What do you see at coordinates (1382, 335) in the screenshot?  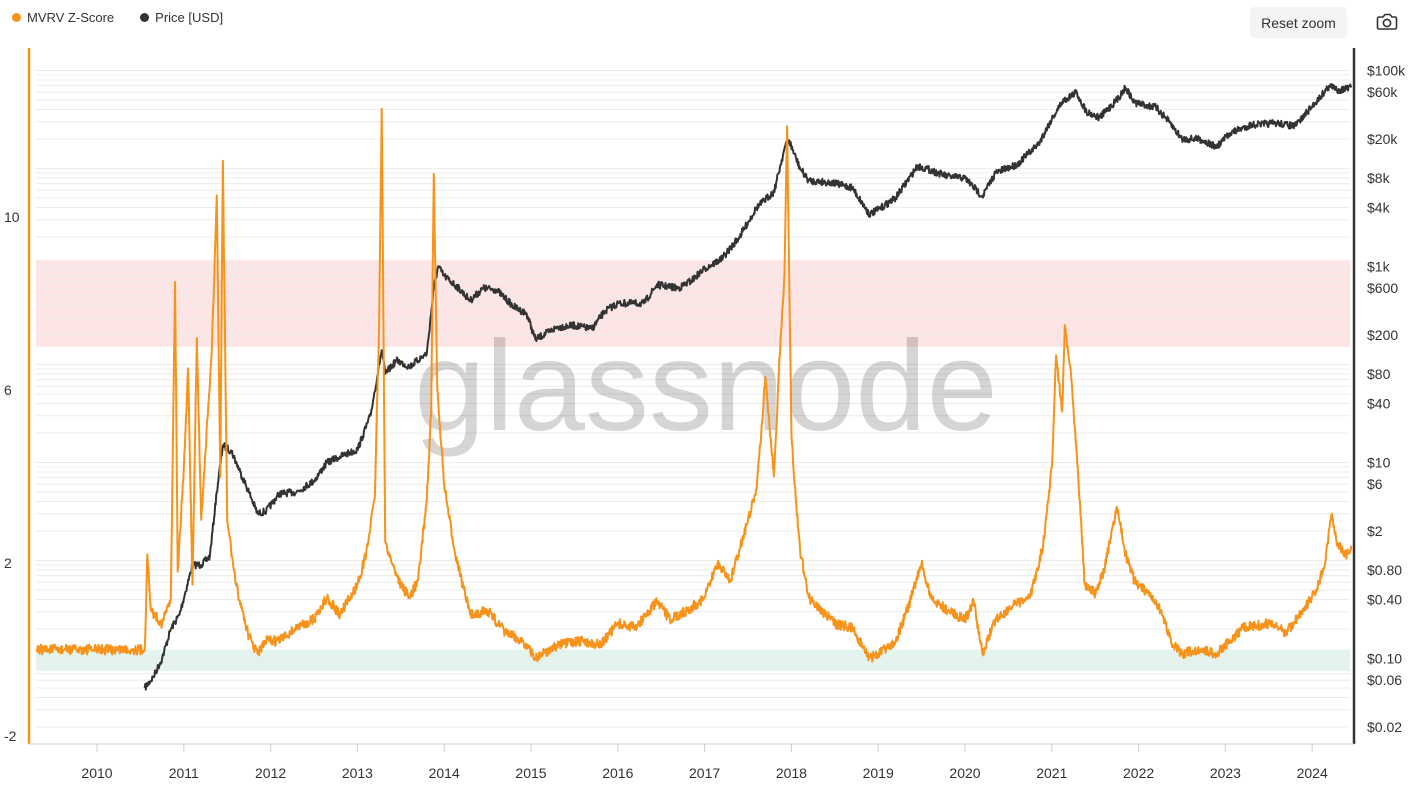 I see `right-tick-label: $200` at bounding box center [1382, 335].